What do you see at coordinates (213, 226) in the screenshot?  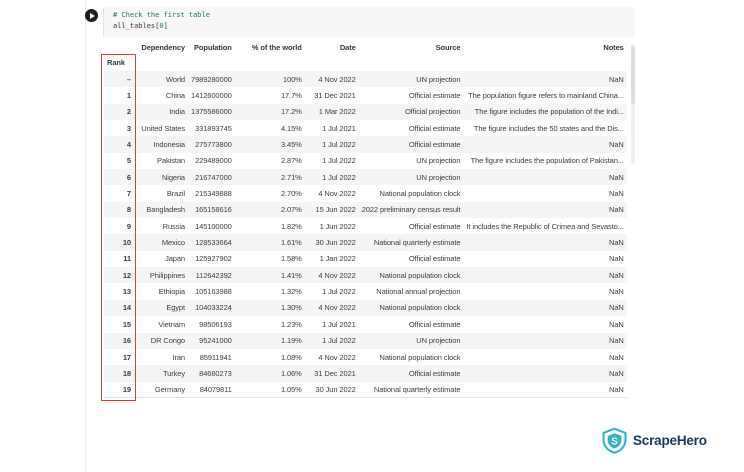 I see `table-cell: 145100000` at bounding box center [213, 226].